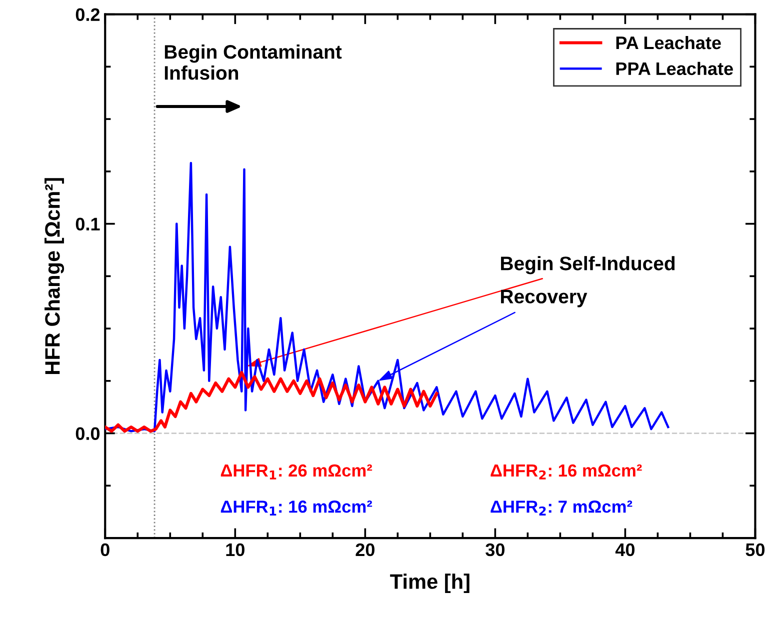 The image size is (773, 622). I want to click on legend-label: PPA Leachate, so click(674, 69).